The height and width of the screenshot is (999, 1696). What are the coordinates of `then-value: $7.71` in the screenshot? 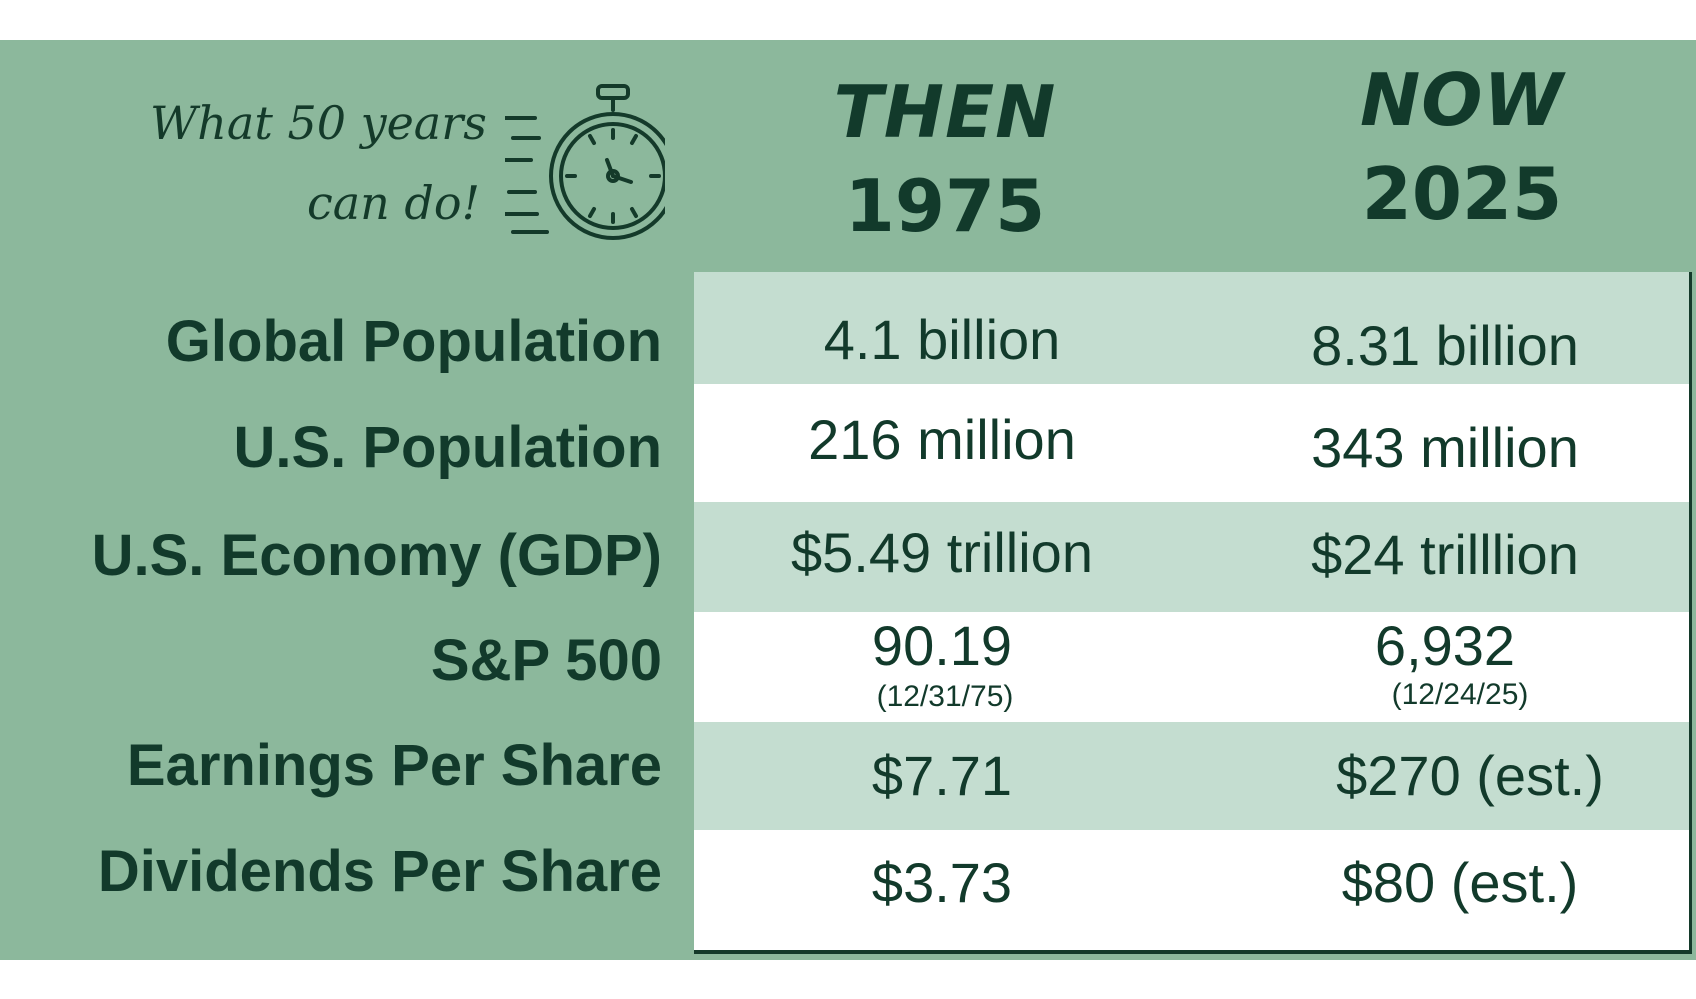 It's located at (942, 775).